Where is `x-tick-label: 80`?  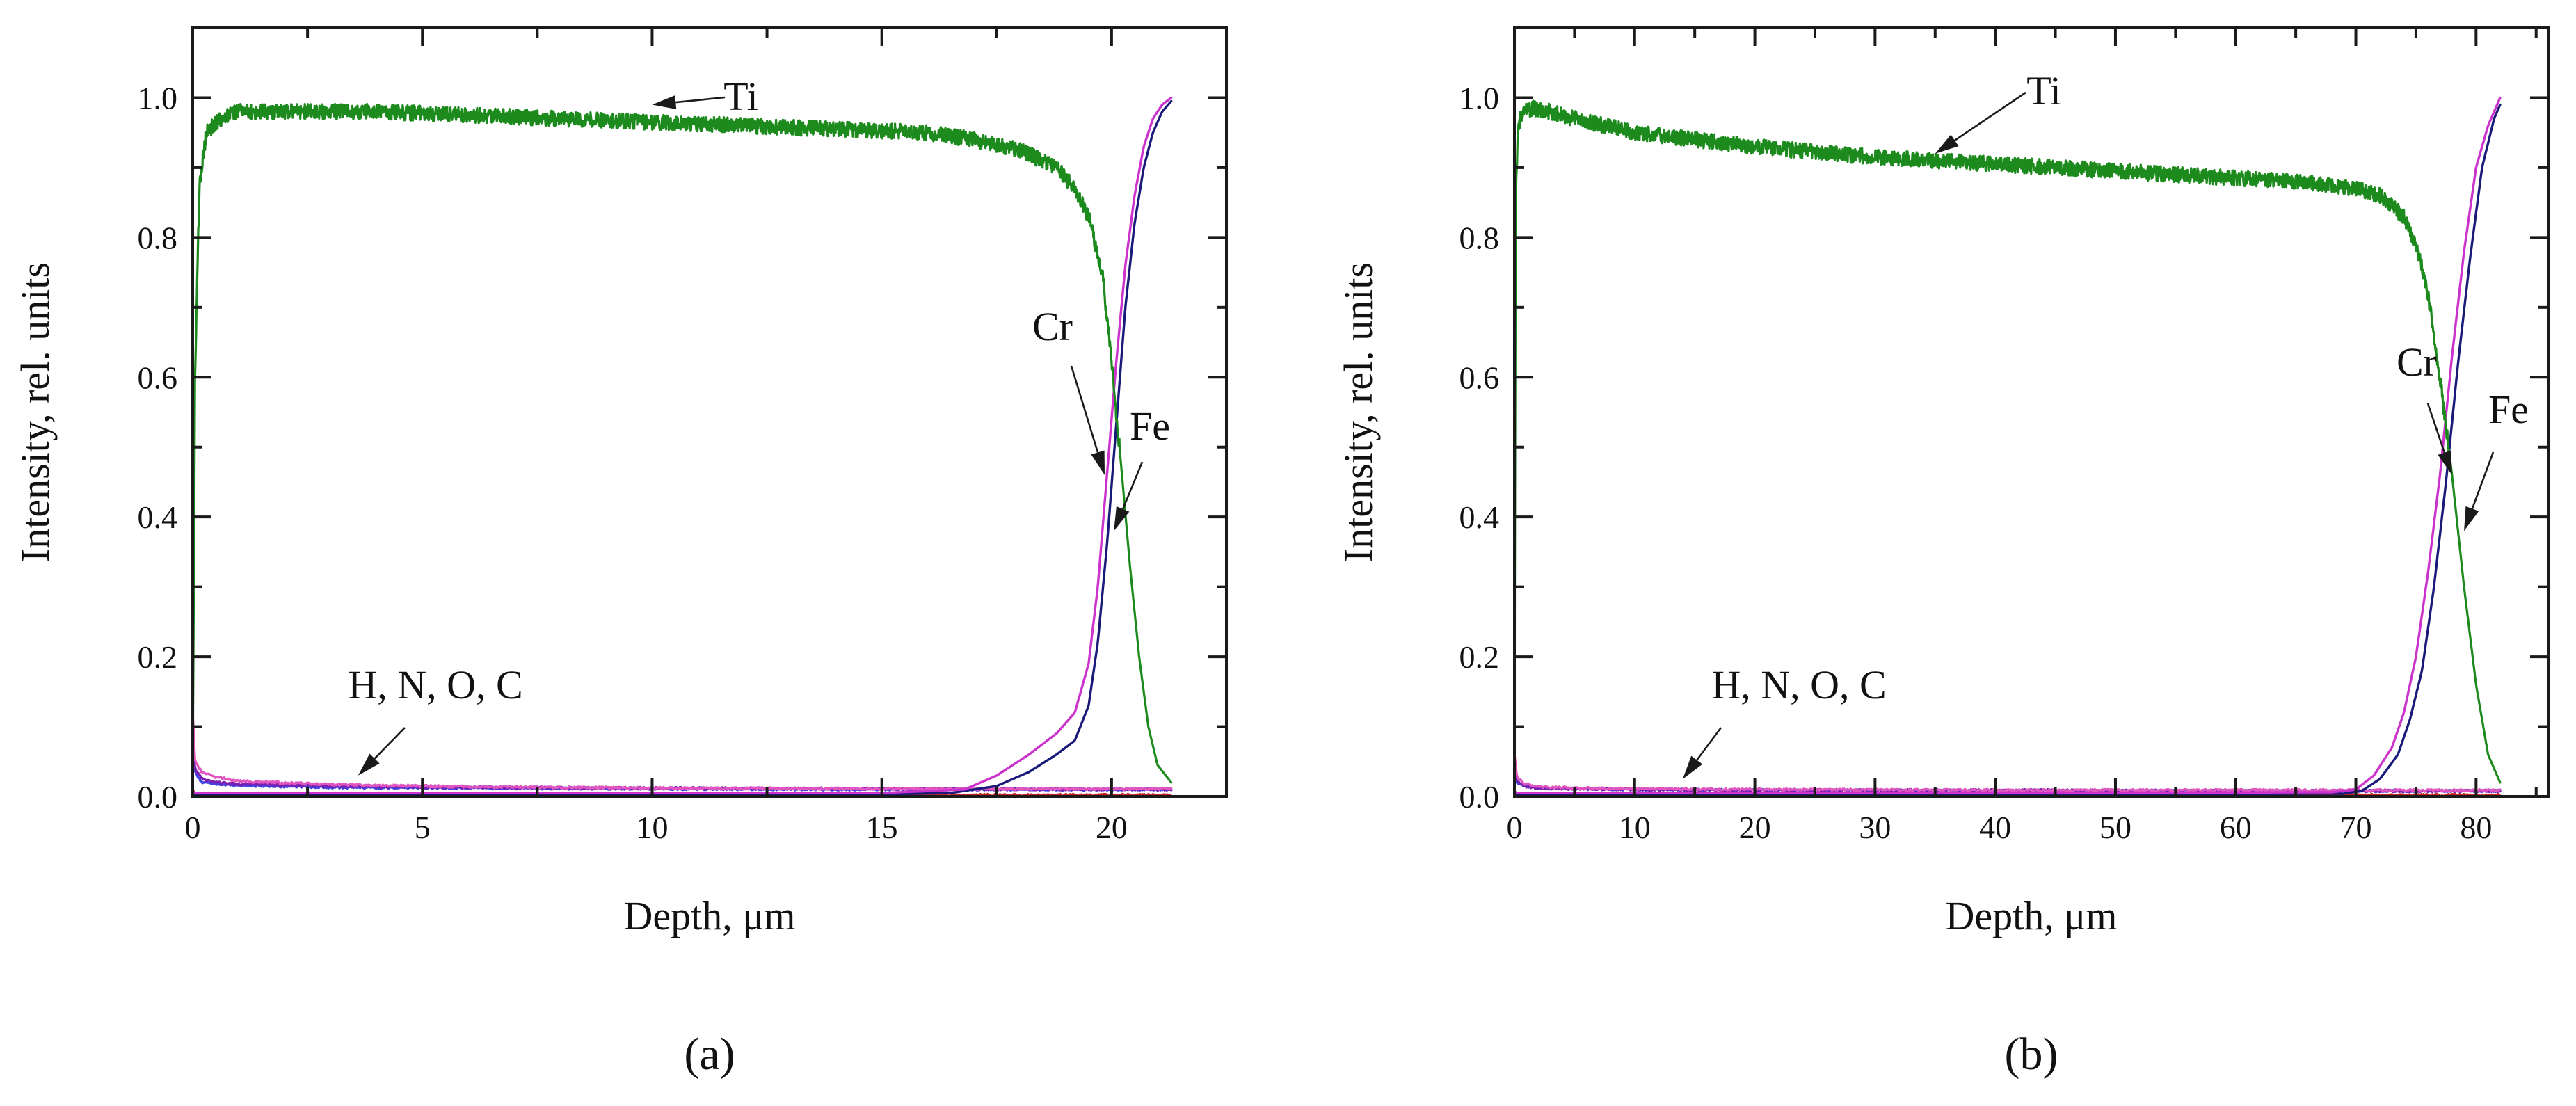
x-tick-label: 80 is located at coordinates (2476, 827).